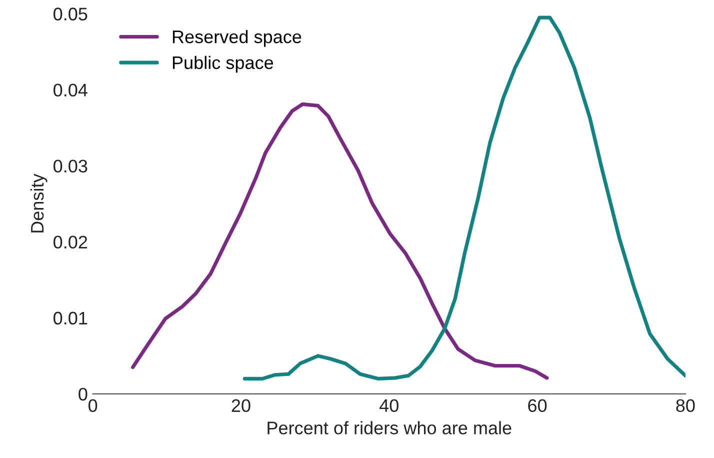 This screenshot has width=714, height=458. What do you see at coordinates (241, 405) in the screenshot?
I see `x-tick-label: 20` at bounding box center [241, 405].